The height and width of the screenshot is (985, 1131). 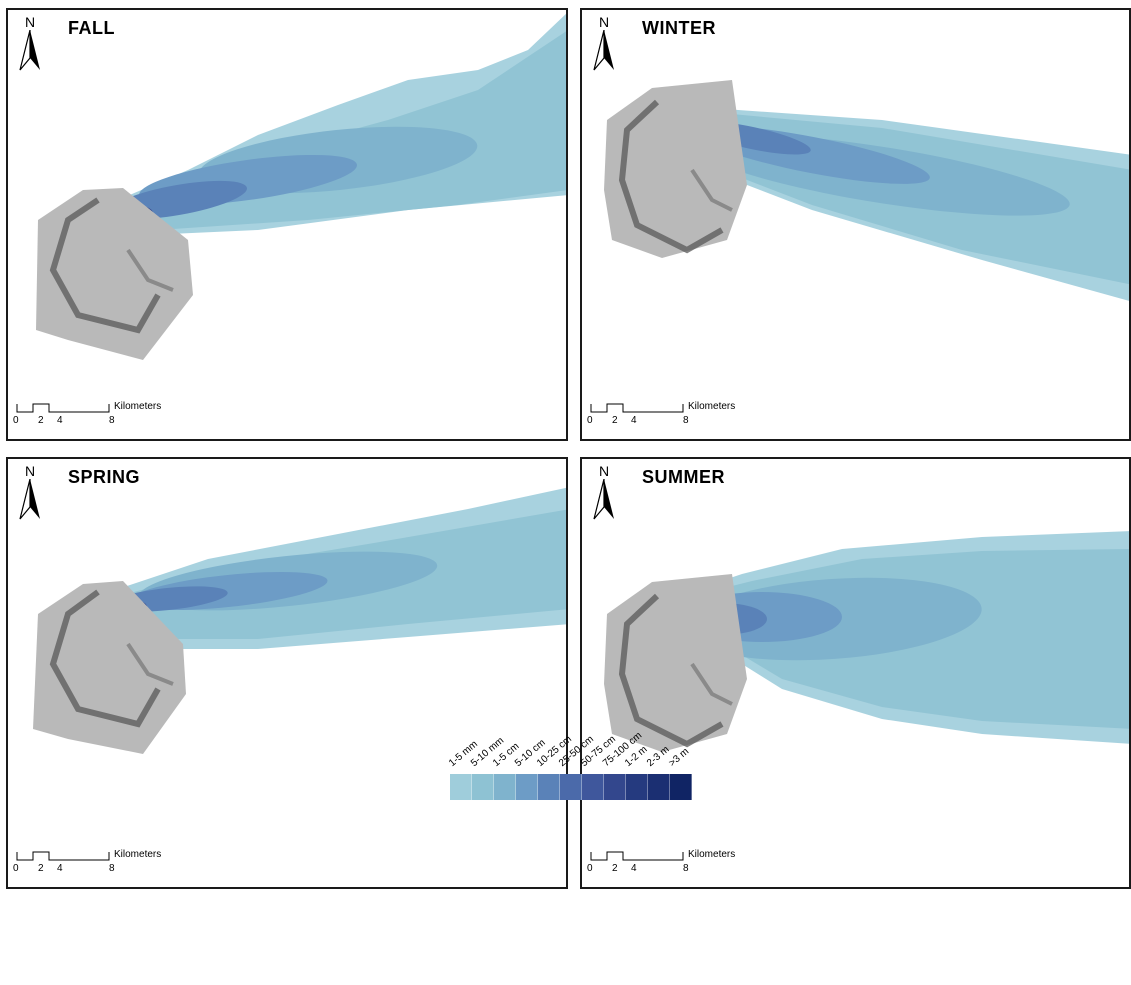 I want to click on legend-label: >3 m, so click(x=679, y=757).